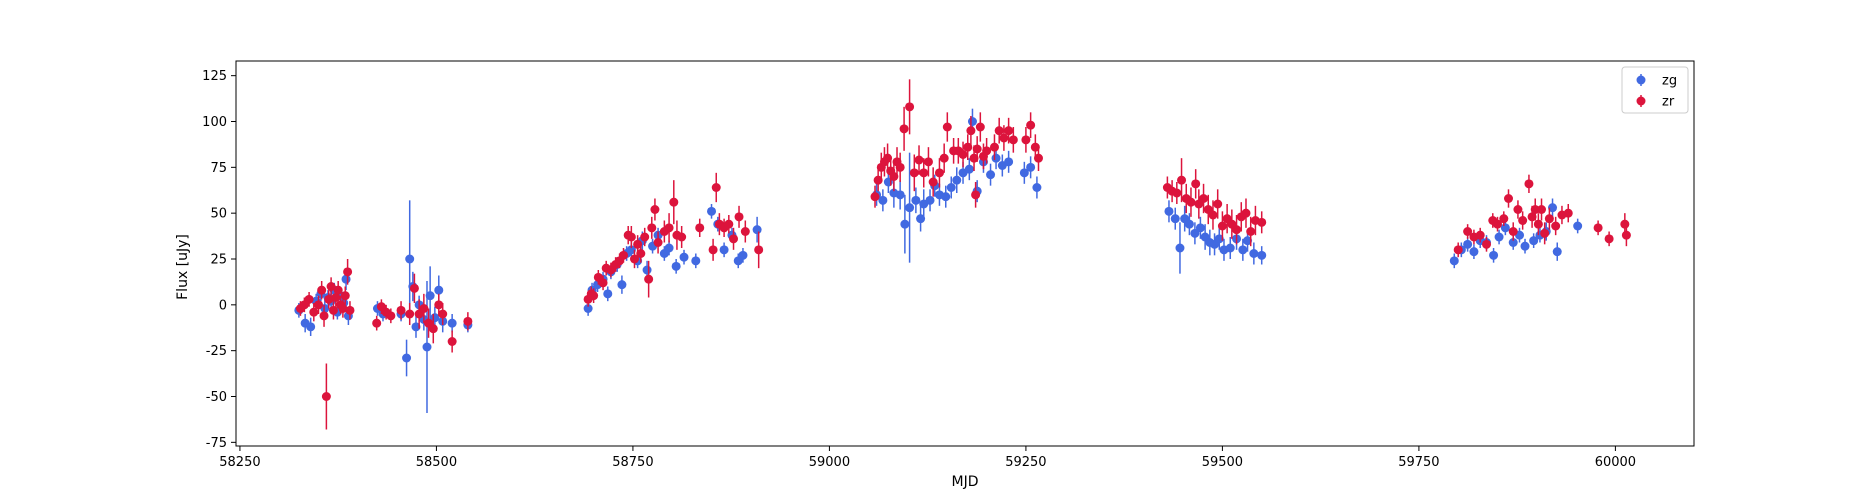 The width and height of the screenshot is (1875, 500). Describe the element at coordinates (436, 462) in the screenshot. I see `x-tick-label-58500: 58500` at that location.